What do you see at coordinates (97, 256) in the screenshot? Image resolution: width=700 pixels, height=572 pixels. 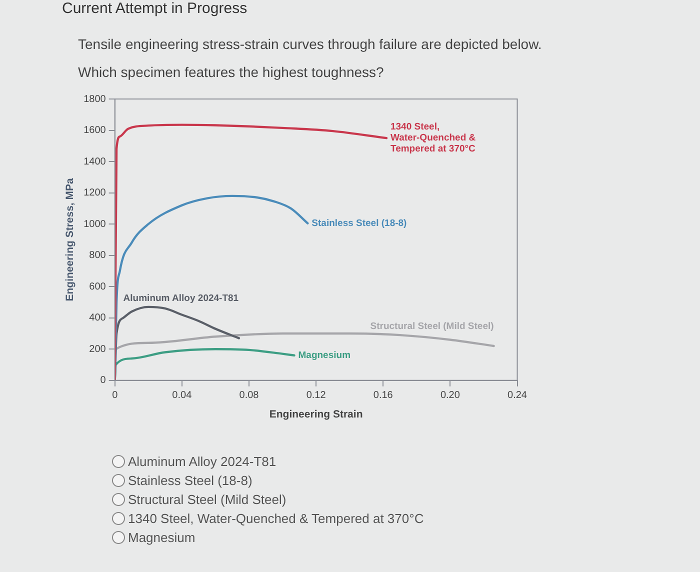 I see `y-tick-label: 800` at bounding box center [97, 256].